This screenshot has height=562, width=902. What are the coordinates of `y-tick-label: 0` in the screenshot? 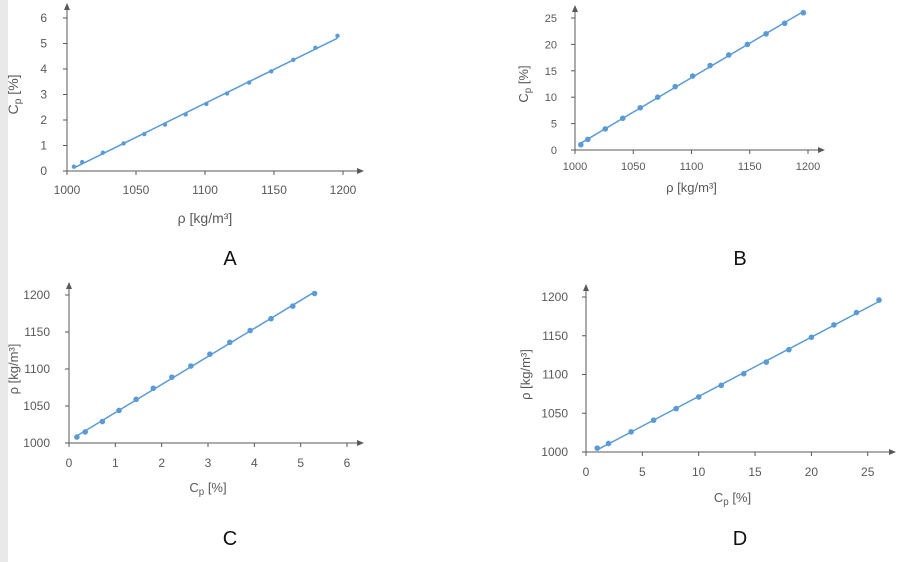 It's located at (554, 151).